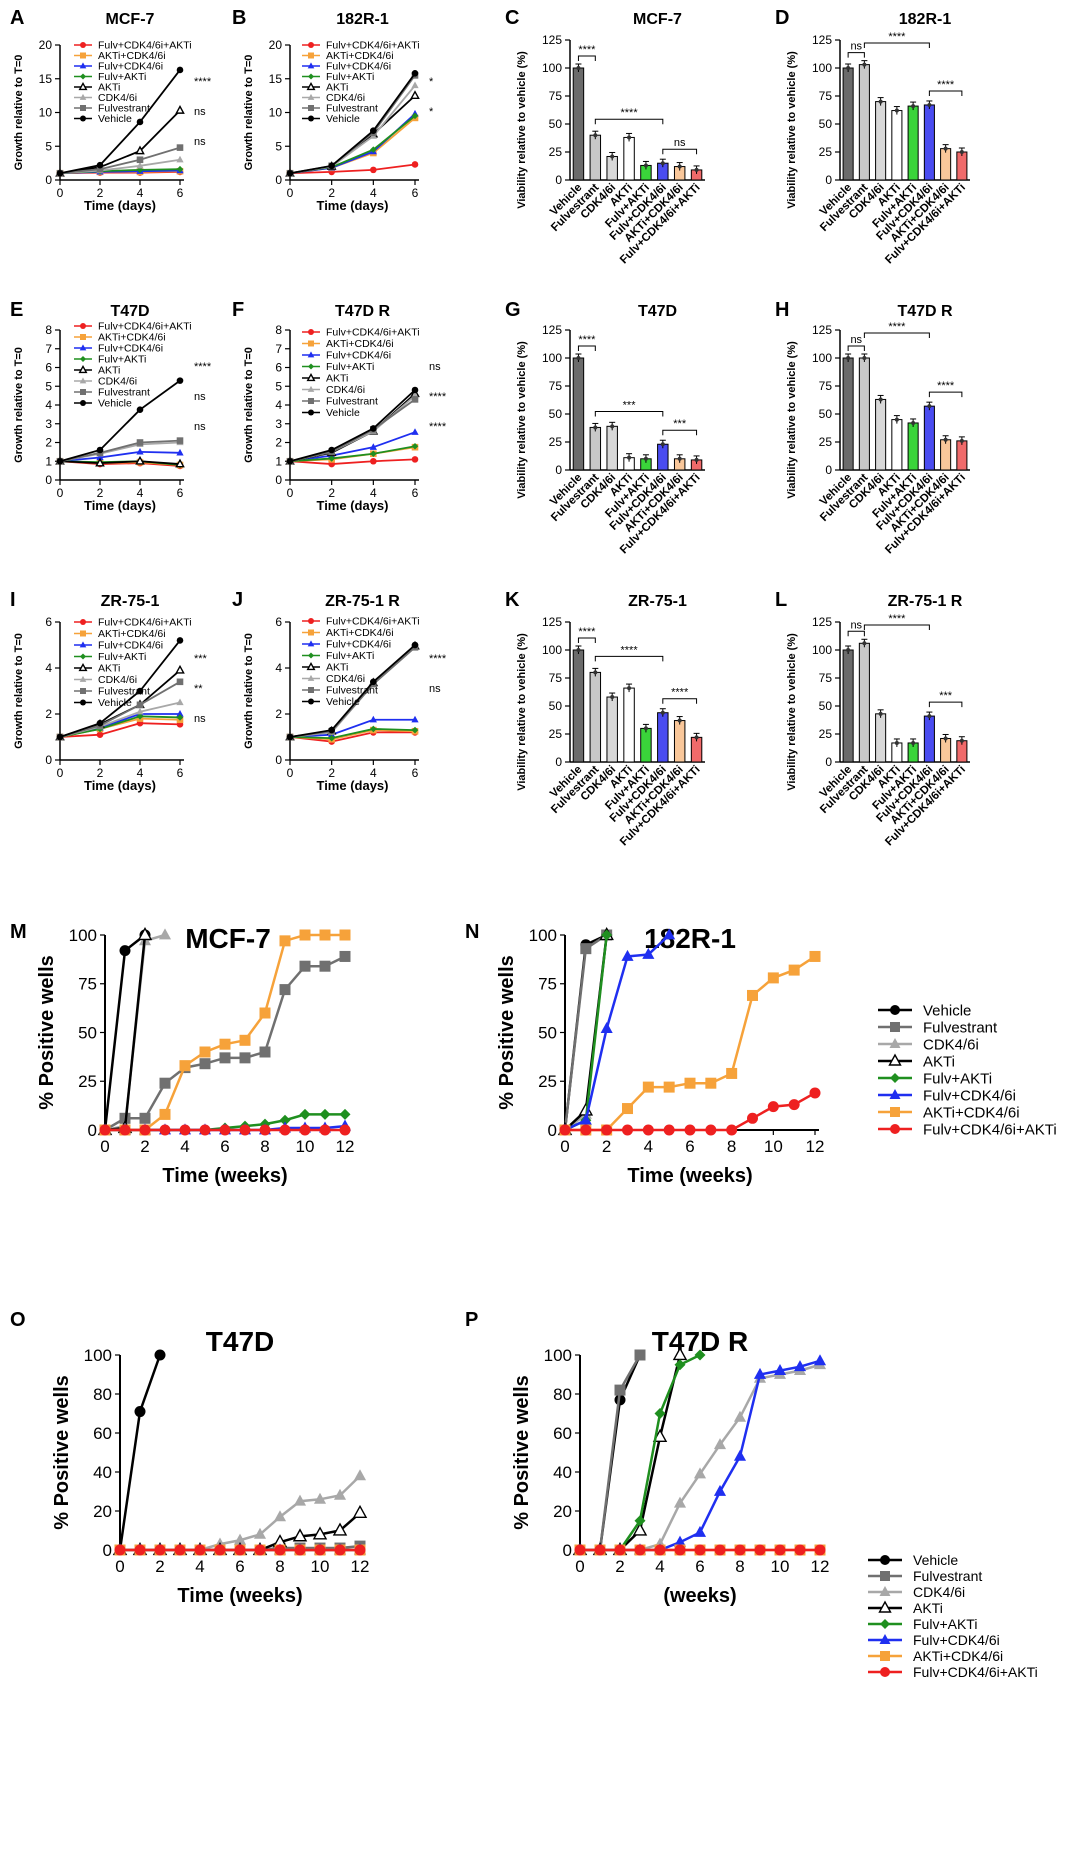  What do you see at coordinates (237, 600) in the screenshot?
I see `panel-letter-j: J` at bounding box center [237, 600].